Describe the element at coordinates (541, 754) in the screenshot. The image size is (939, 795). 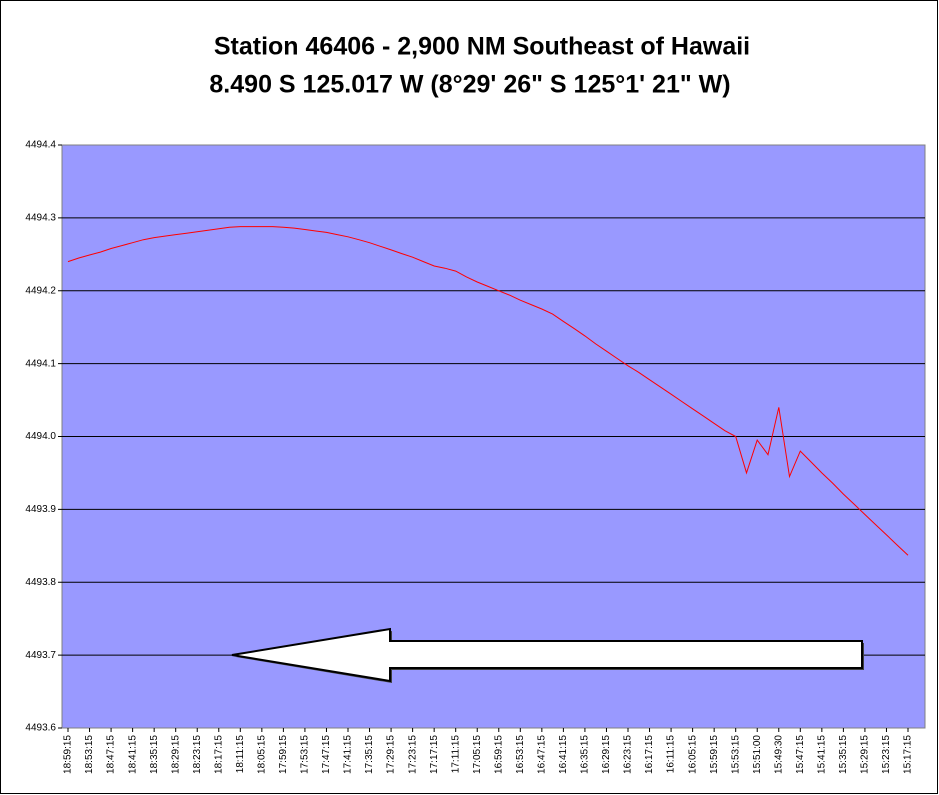
I see `x-tick-label: 16:47:15` at that location.